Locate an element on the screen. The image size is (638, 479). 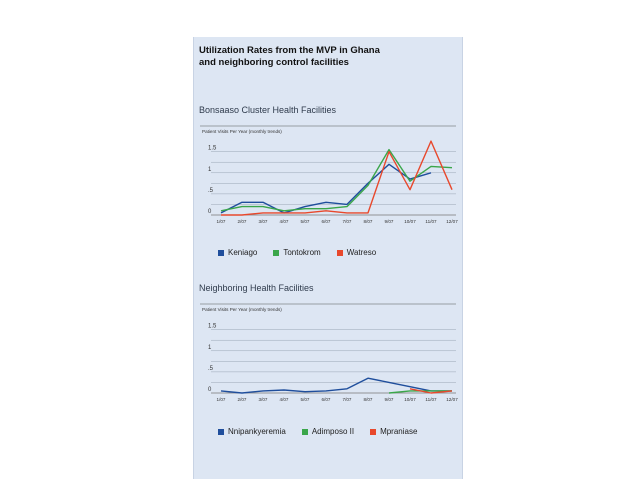
legend-item: Watreso is located at coordinates (356, 252).